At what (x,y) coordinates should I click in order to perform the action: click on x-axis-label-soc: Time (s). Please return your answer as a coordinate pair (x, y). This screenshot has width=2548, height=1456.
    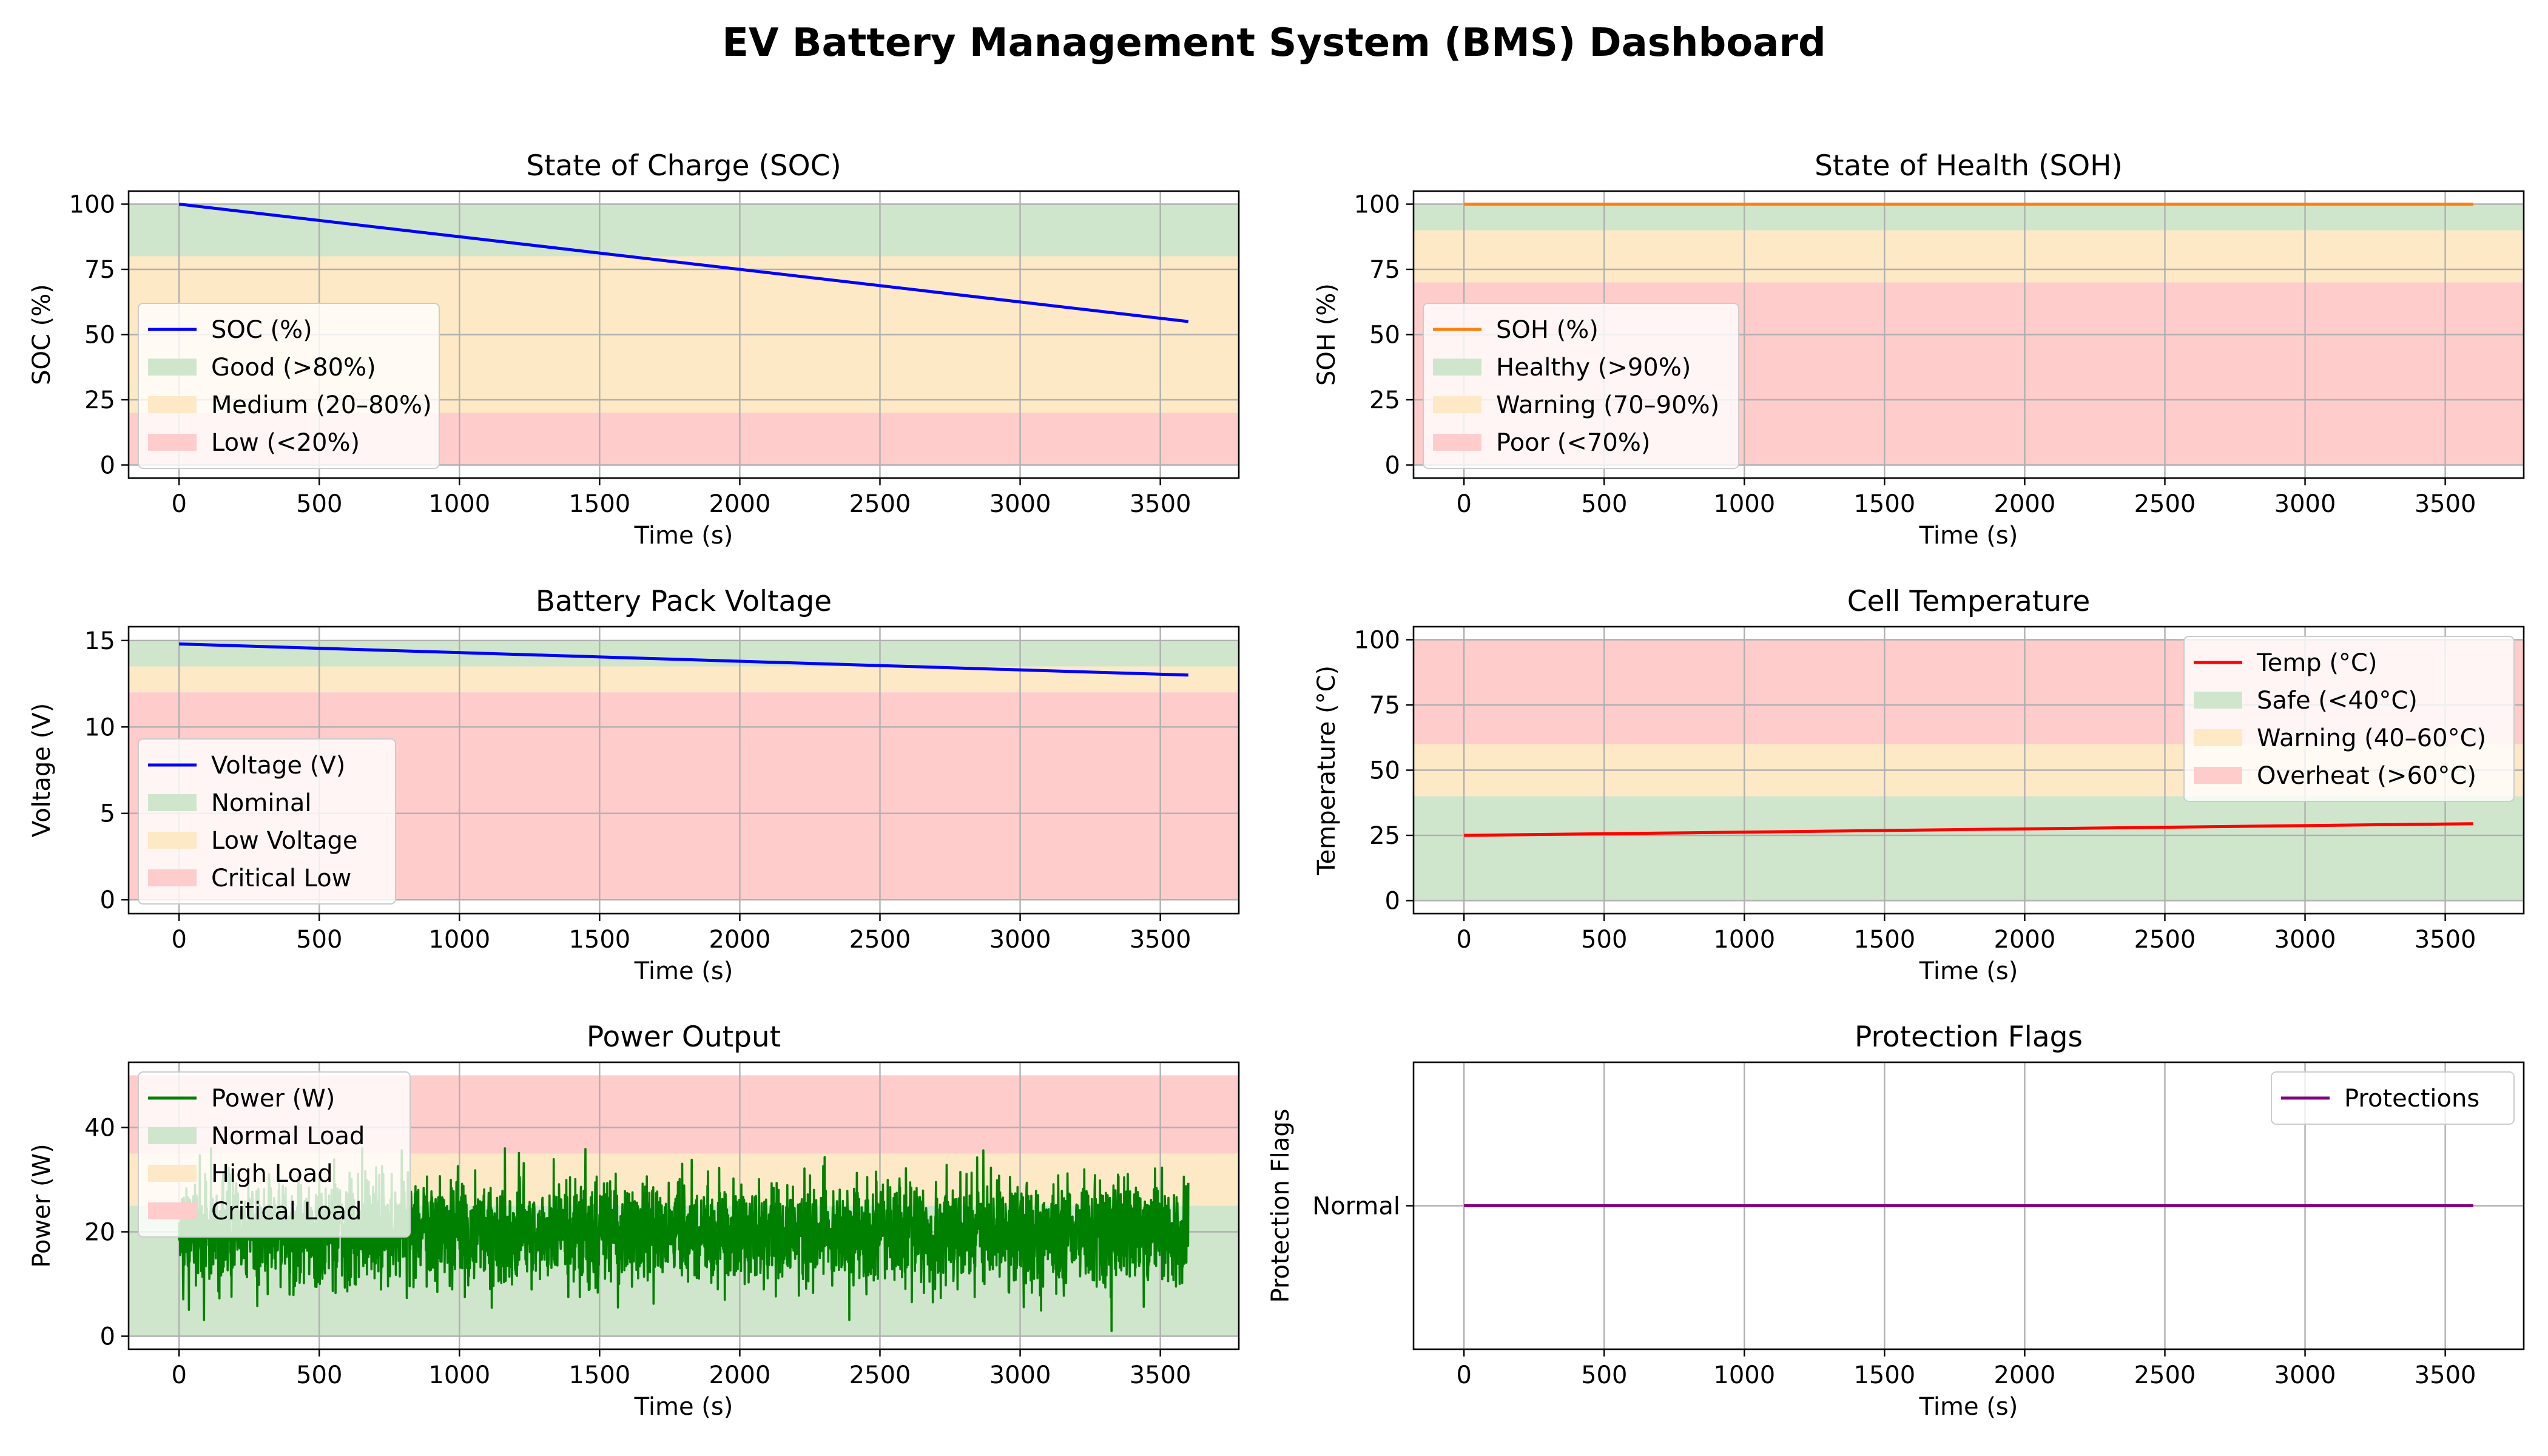
    Looking at the image, I should click on (683, 536).